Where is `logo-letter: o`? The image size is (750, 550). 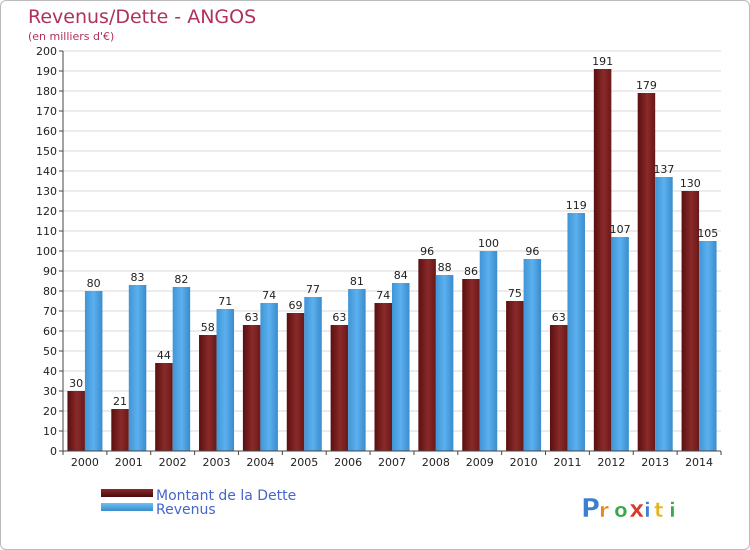 logo-letter: o is located at coordinates (621, 510).